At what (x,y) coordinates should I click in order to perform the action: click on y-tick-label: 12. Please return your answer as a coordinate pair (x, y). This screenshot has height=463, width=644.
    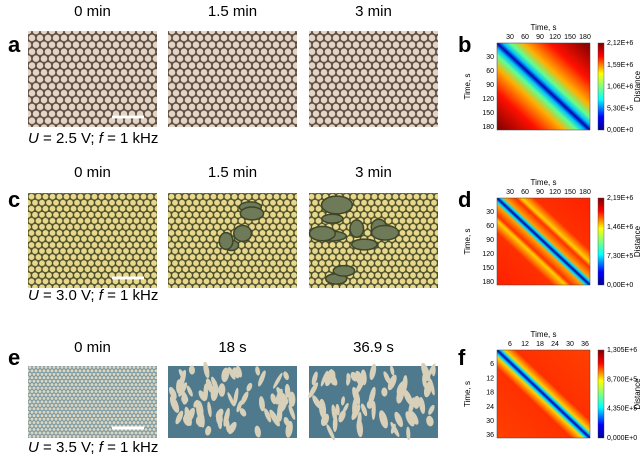
    Looking at the image, I should click on (490, 378).